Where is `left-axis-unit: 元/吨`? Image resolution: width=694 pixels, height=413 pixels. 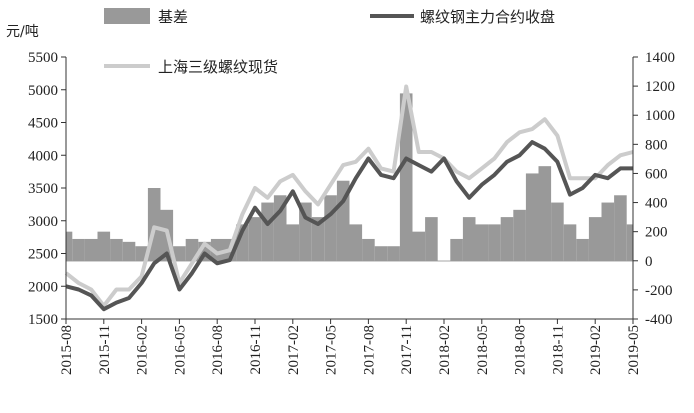 left-axis-unit: 元/吨 is located at coordinates (22, 32).